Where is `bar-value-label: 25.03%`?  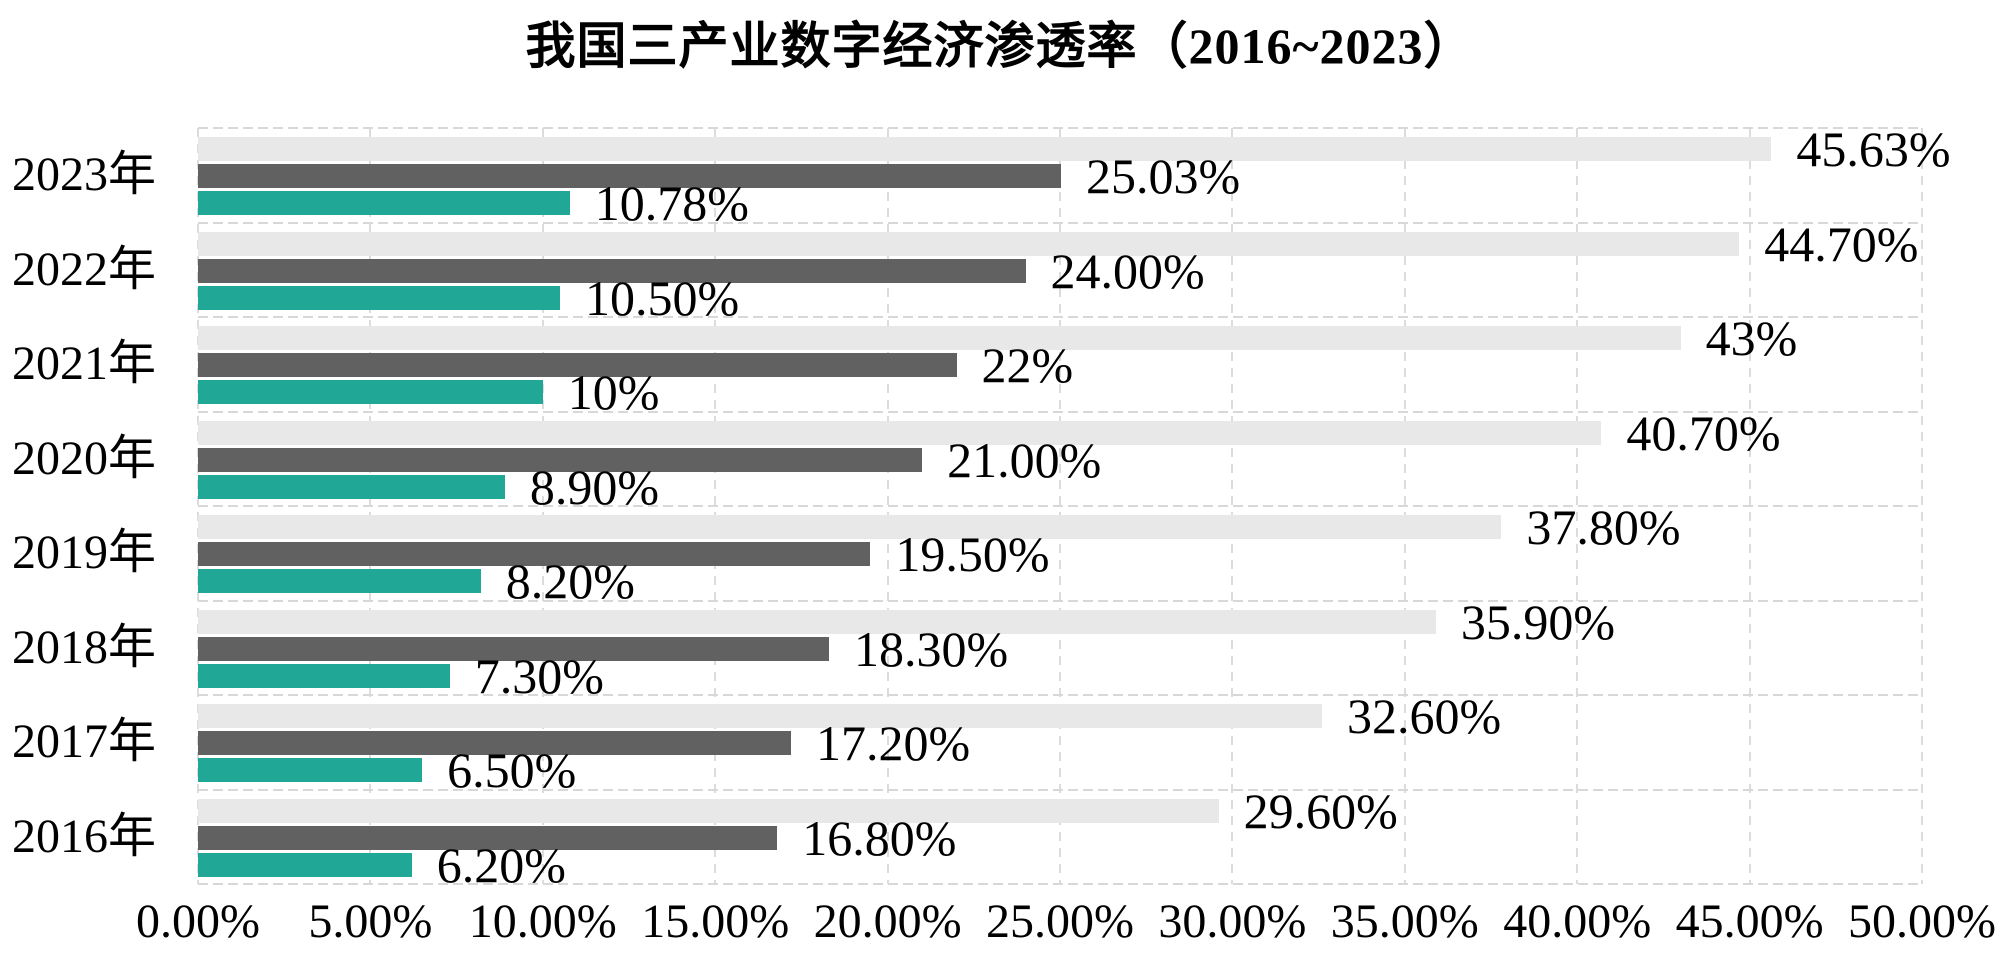 bar-value-label: 25.03% is located at coordinates (1163, 176).